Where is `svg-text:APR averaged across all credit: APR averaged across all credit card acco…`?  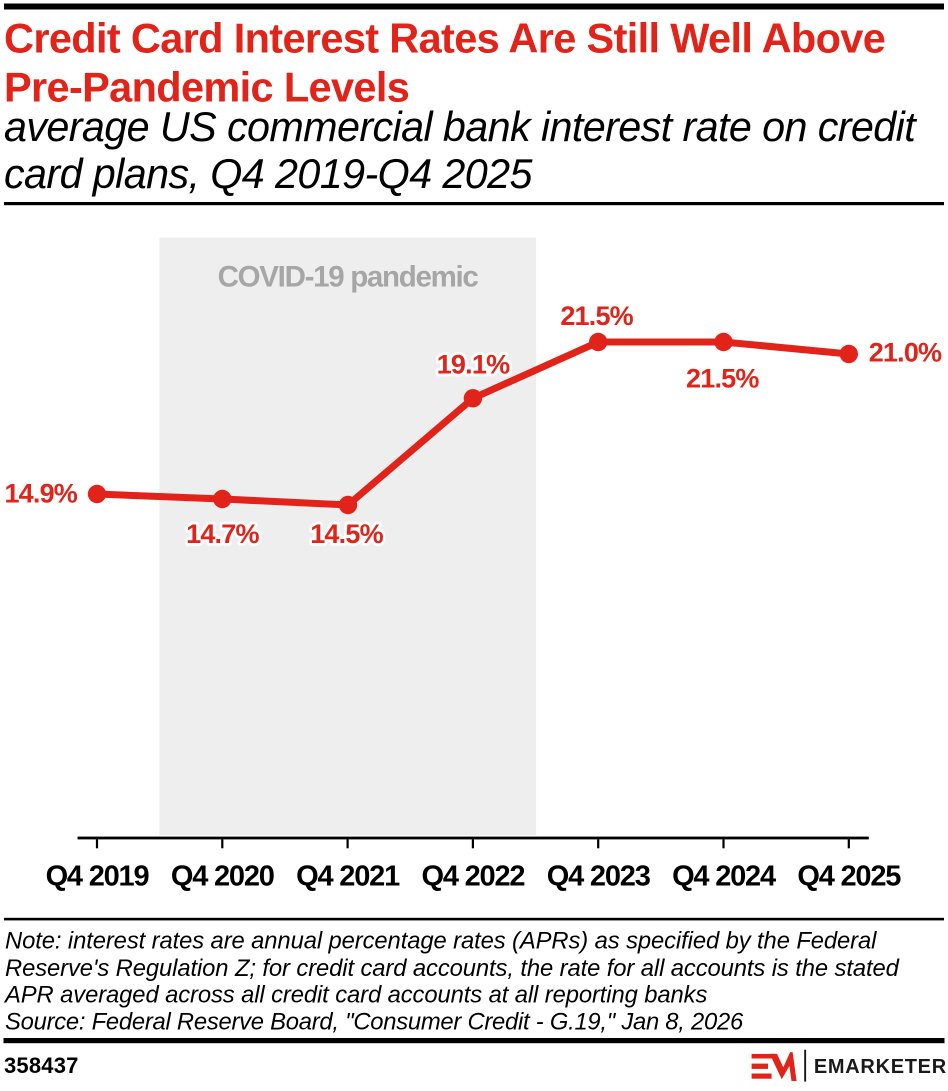 svg-text:APR averaged across all credit: APR averaged across all credit card acco… is located at coordinates (355, 995).